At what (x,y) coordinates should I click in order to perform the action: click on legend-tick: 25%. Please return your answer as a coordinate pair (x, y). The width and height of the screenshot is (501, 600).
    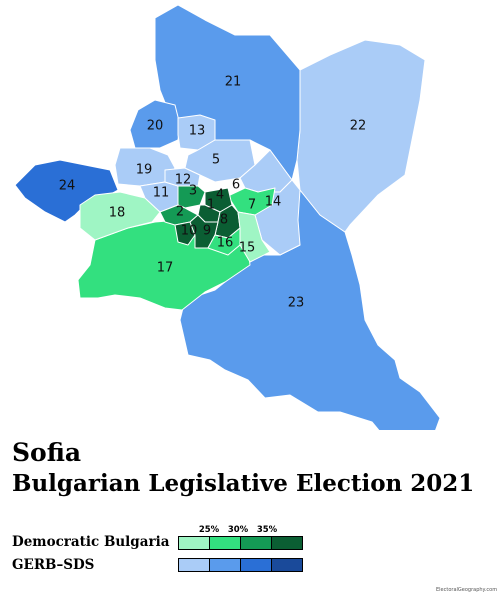
    Looking at the image, I should click on (209, 530).